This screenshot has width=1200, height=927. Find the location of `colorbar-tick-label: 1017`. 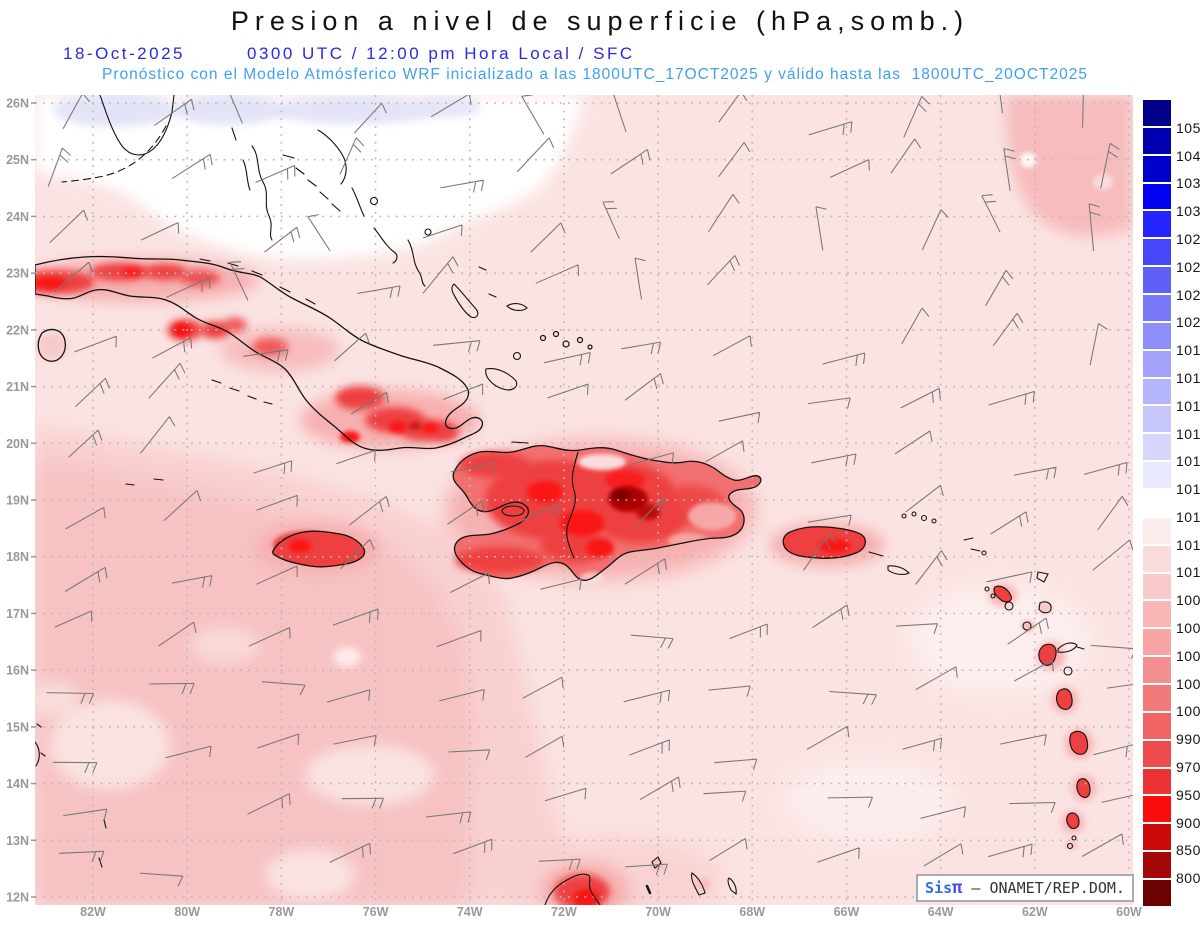

colorbar-tick-label: 1017 is located at coordinates (1188, 405).